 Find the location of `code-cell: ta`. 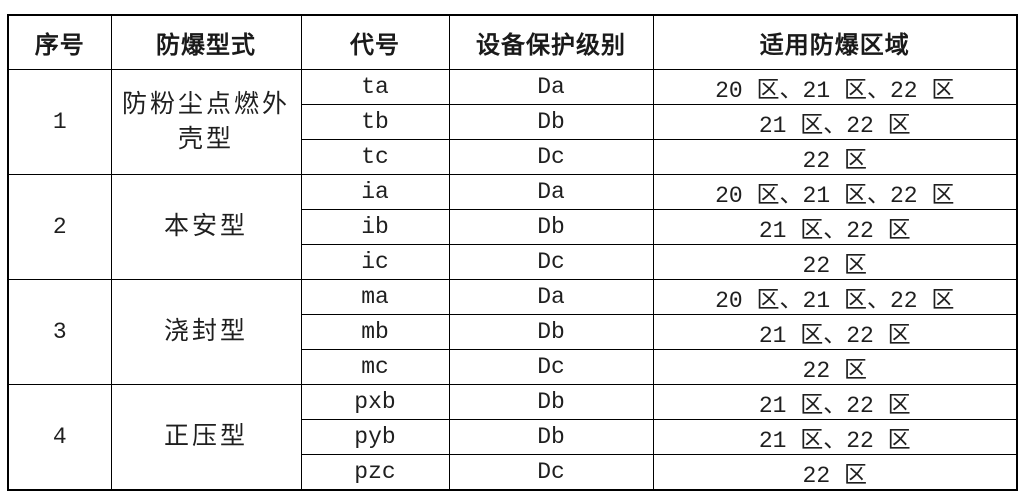

code-cell: ta is located at coordinates (375, 86).